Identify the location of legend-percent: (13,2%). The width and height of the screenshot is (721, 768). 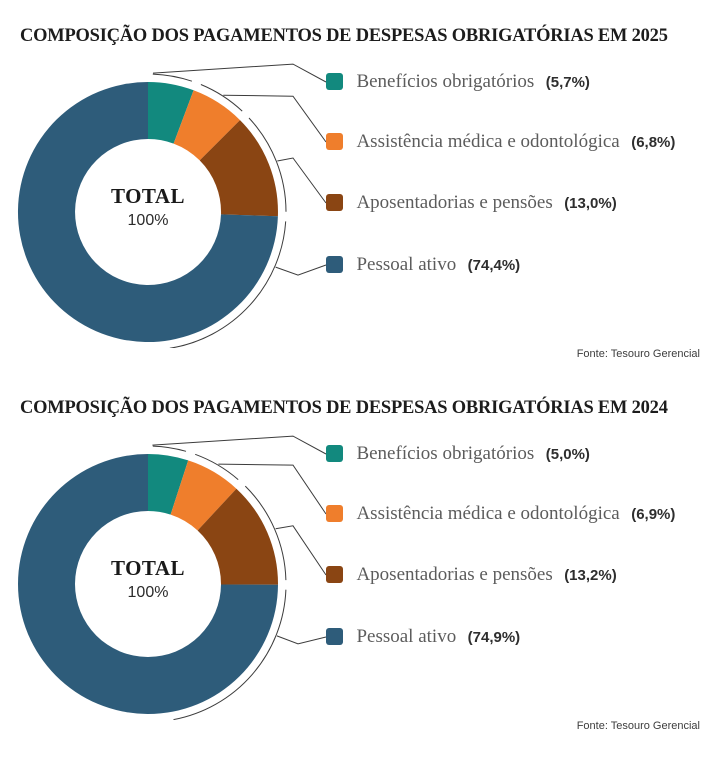
(590, 575).